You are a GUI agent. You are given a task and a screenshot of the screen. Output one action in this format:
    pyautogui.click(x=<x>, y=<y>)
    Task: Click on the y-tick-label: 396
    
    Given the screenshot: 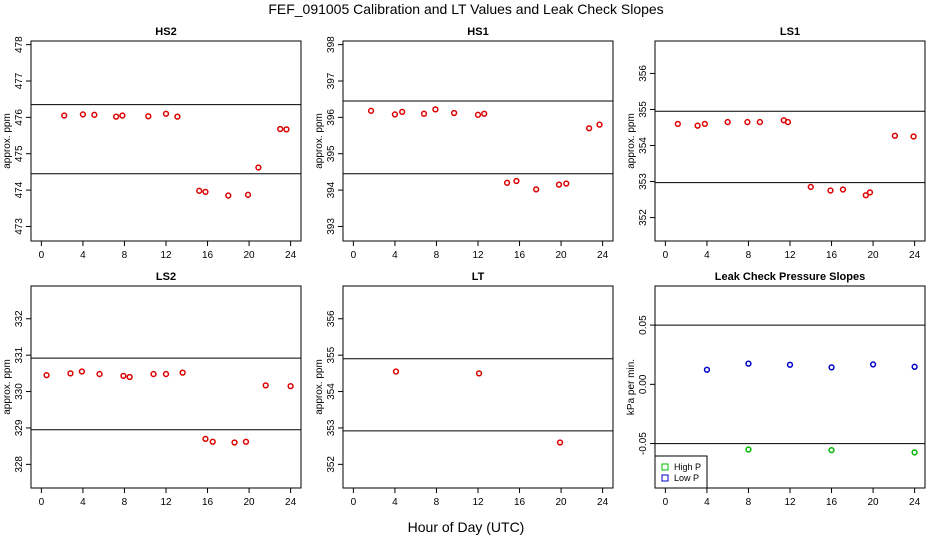 What is the action you would take?
    pyautogui.click(x=331, y=117)
    